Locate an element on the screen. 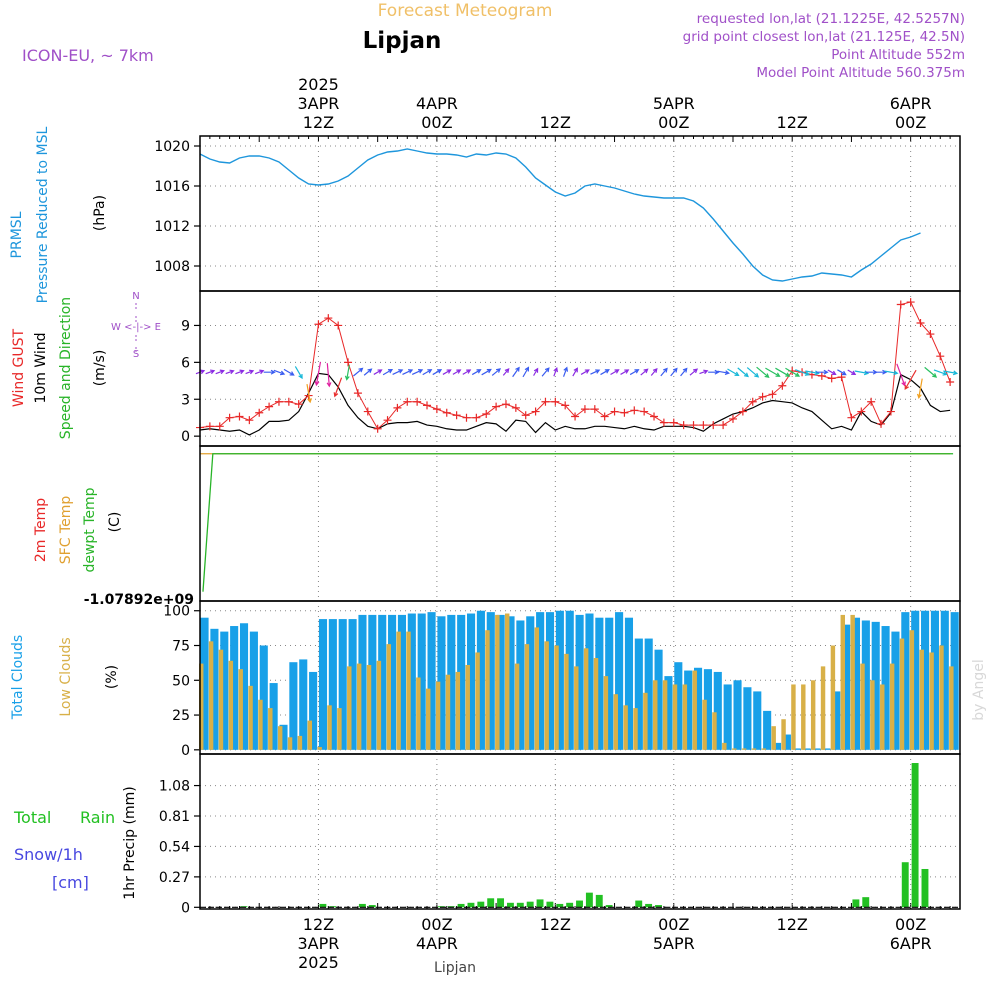 This screenshot has height=1000, width=1000. compass-west-east: W <-|-> E is located at coordinates (136, 327).